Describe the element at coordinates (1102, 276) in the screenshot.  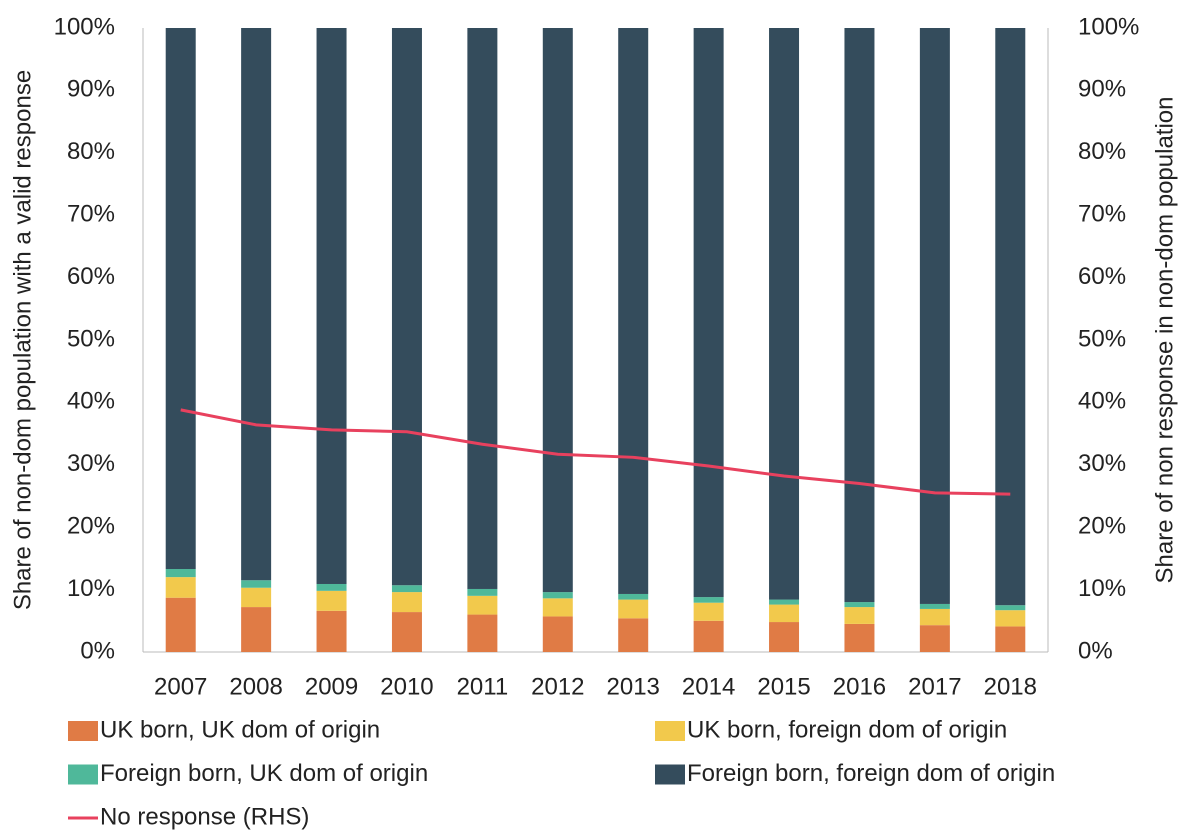
I see `y2-tick-label: 60%` at that location.